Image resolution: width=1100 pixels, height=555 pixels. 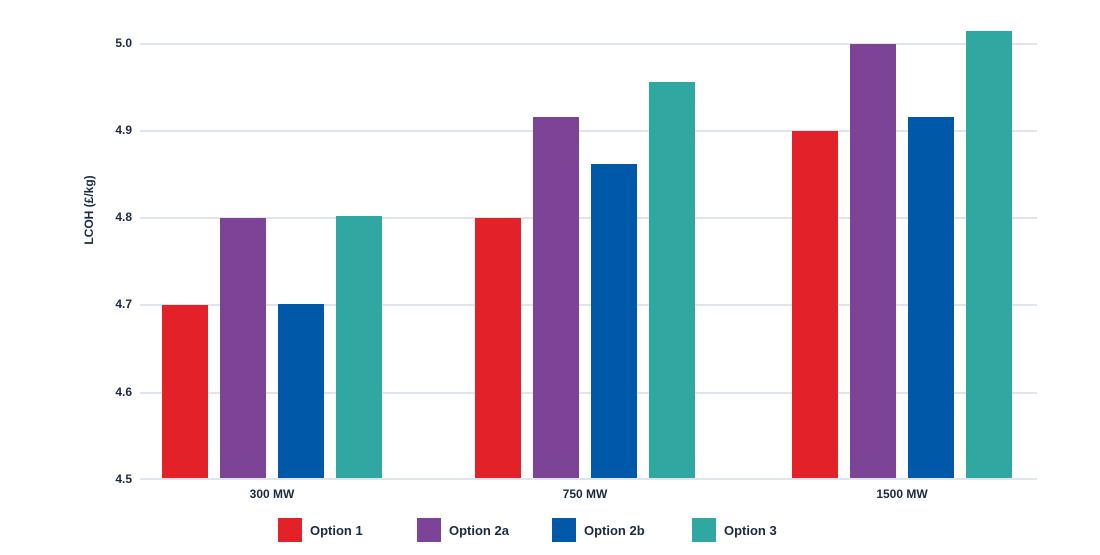 What do you see at coordinates (123, 479) in the screenshot?
I see `y-tick-label: 4.5` at bounding box center [123, 479].